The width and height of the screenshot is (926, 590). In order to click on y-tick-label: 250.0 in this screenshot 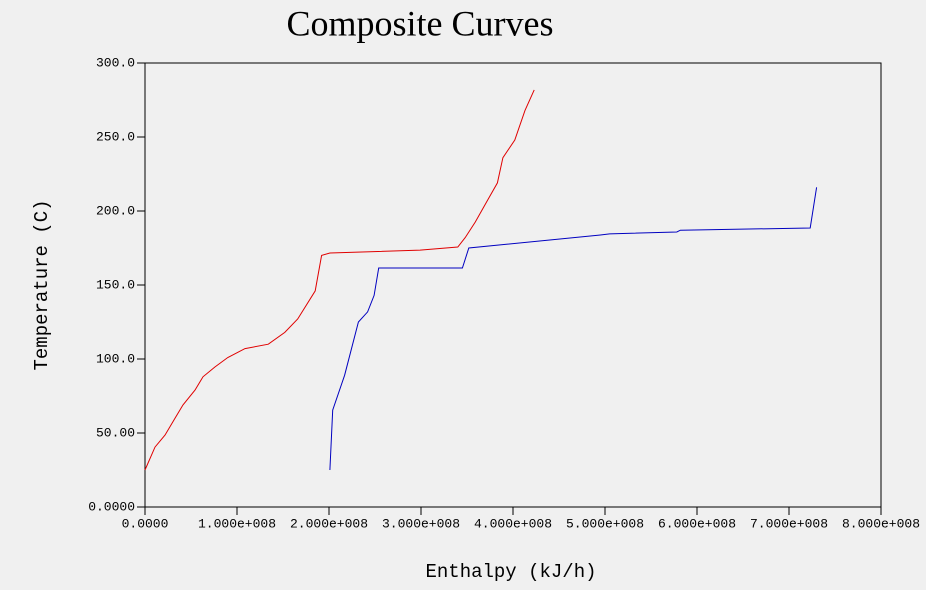, I will do `click(115, 136)`.